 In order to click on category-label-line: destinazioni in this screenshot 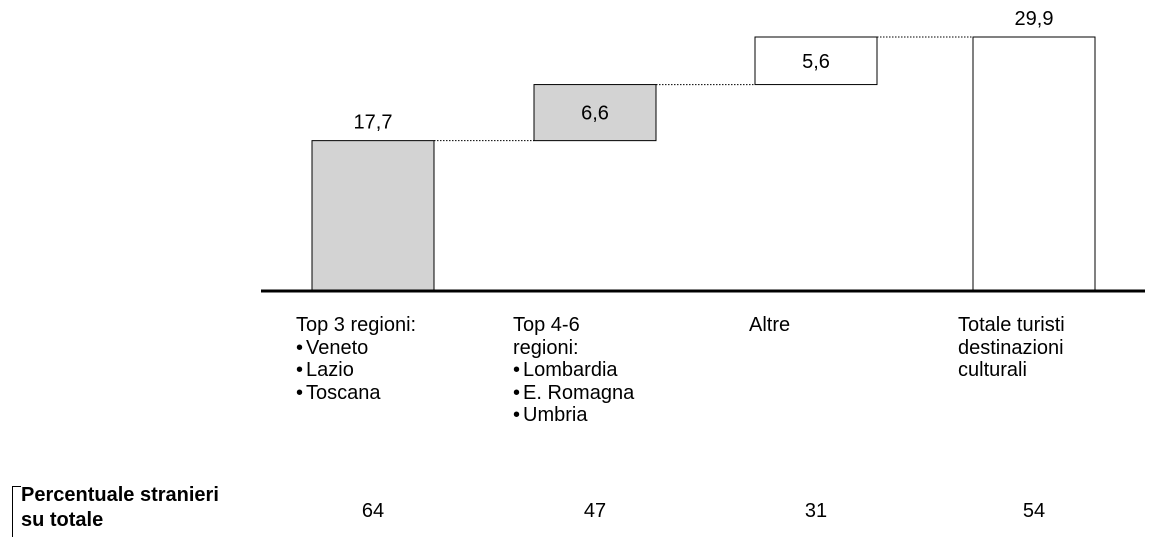, I will do `click(1011, 347)`.